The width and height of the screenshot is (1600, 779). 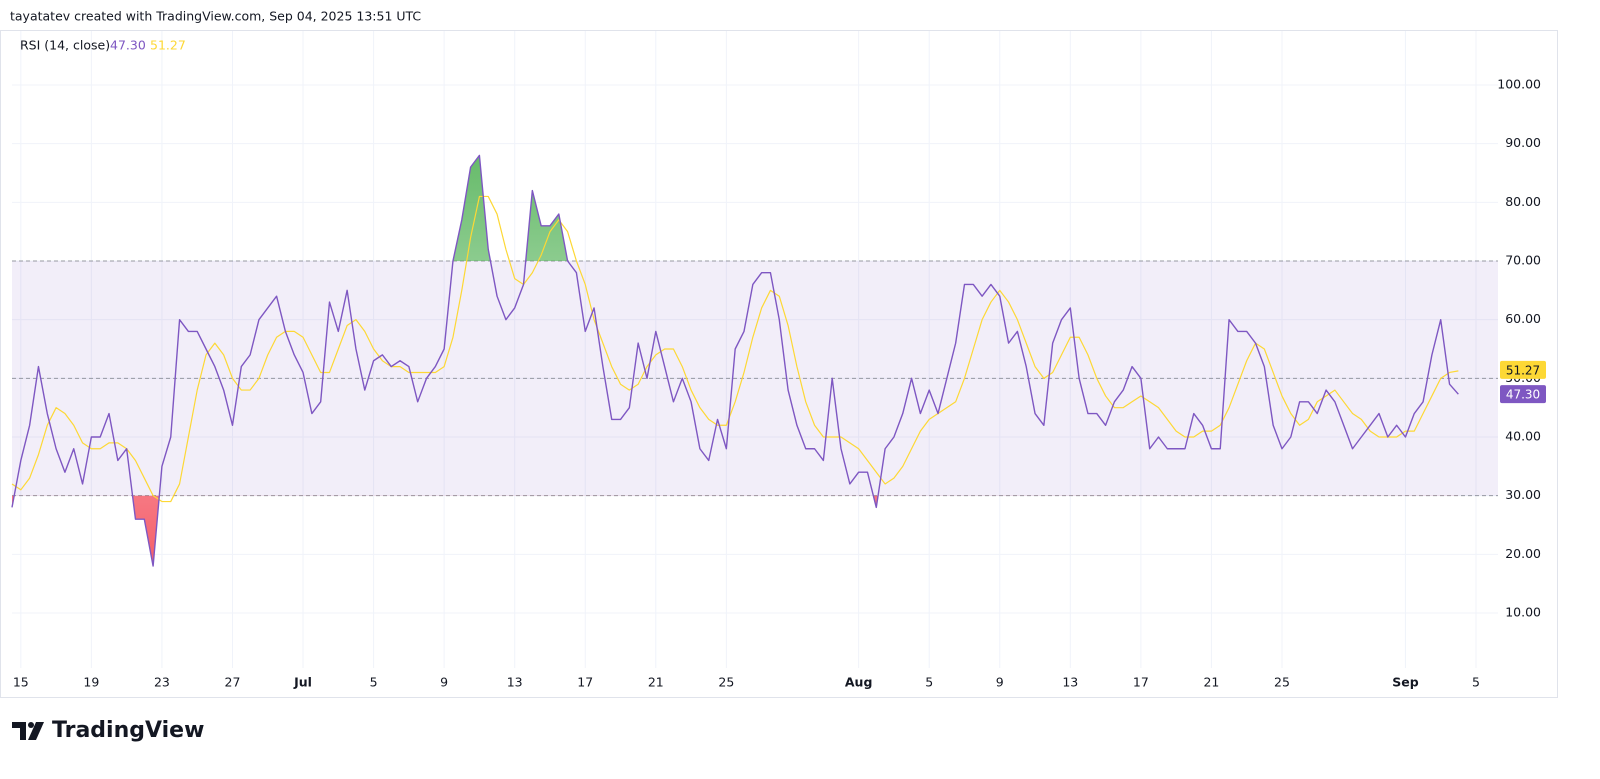 What do you see at coordinates (1405, 682) in the screenshot?
I see `x-tick-label: Sep` at bounding box center [1405, 682].